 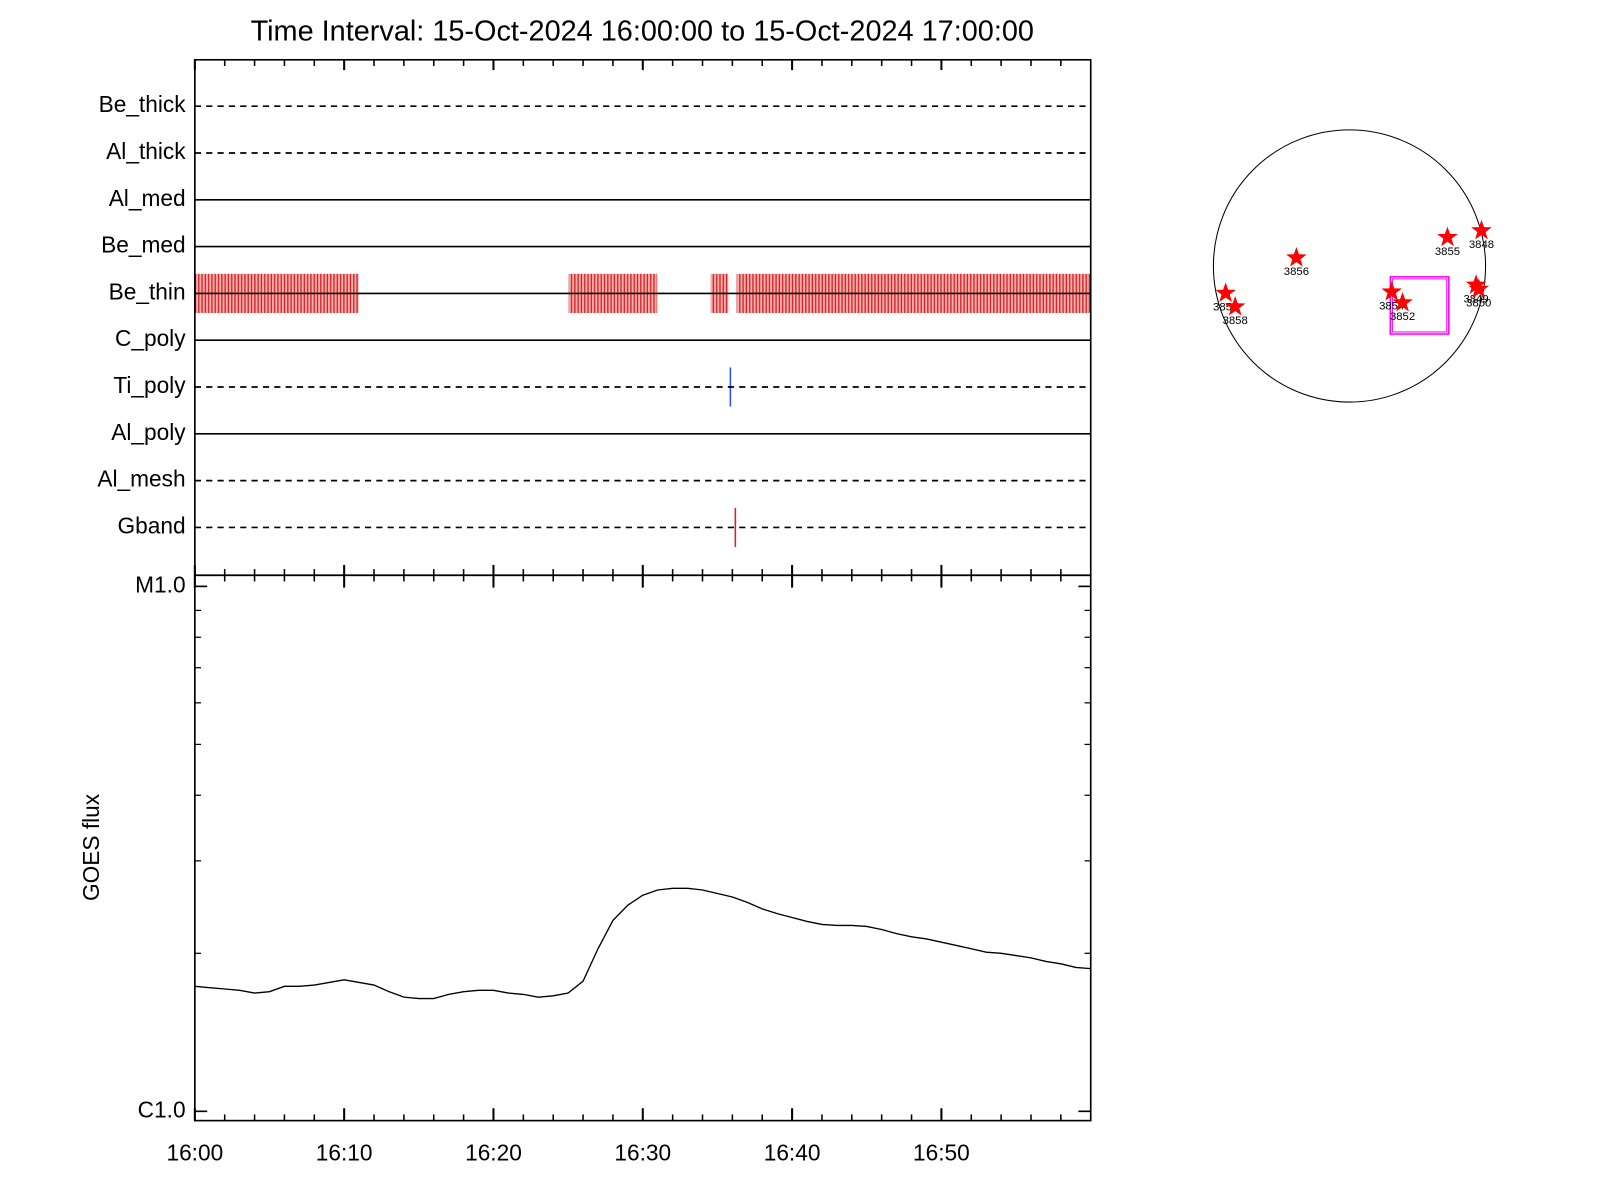 What do you see at coordinates (1478, 304) in the screenshot?
I see `active-region-label: 3850` at bounding box center [1478, 304].